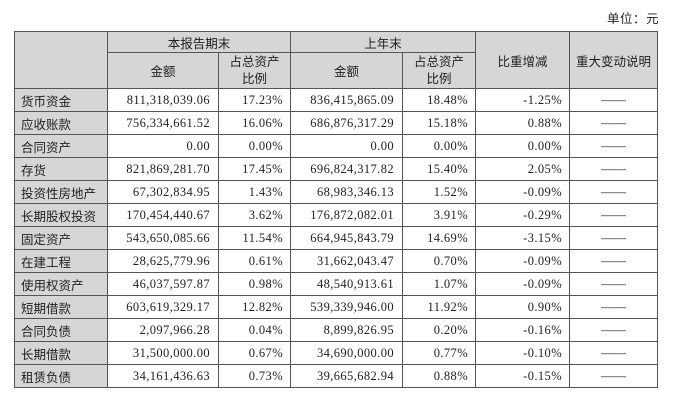 The image size is (675, 400). What do you see at coordinates (523, 123) in the screenshot?
I see `cell-change: 0.88%` at bounding box center [523, 123].